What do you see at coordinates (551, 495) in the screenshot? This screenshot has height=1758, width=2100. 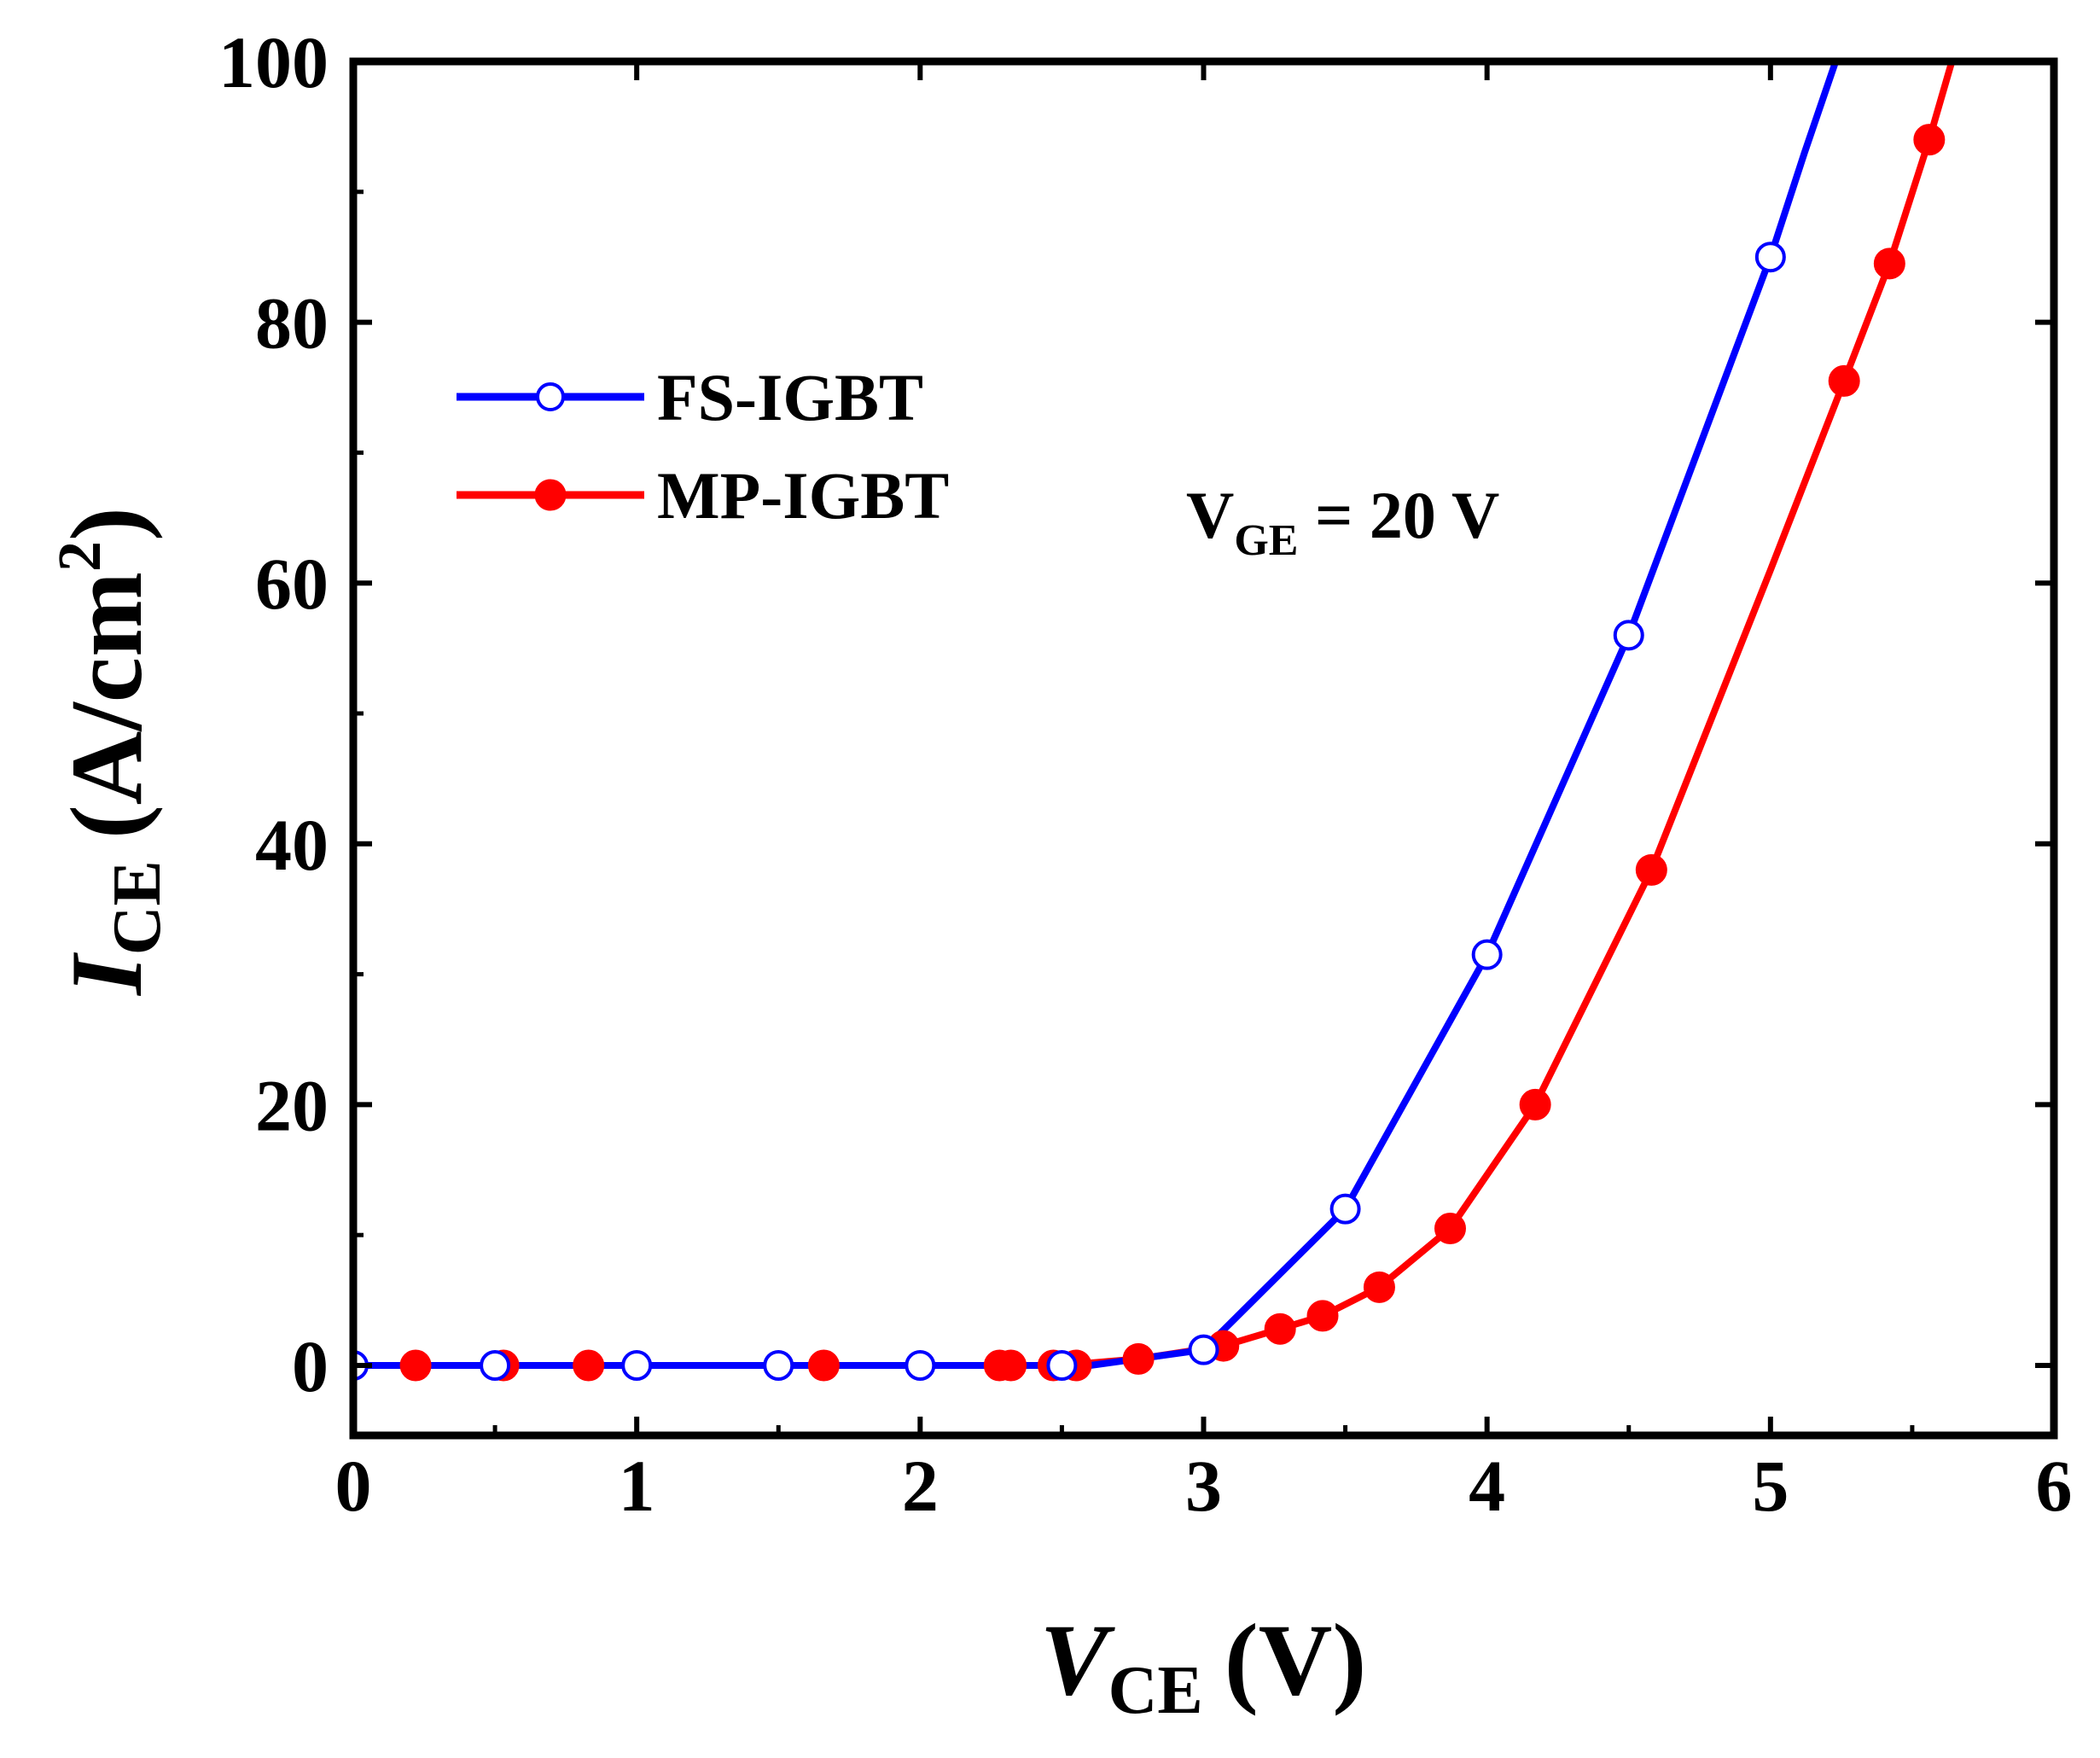 I see `legend-marker-mp-igbt` at bounding box center [551, 495].